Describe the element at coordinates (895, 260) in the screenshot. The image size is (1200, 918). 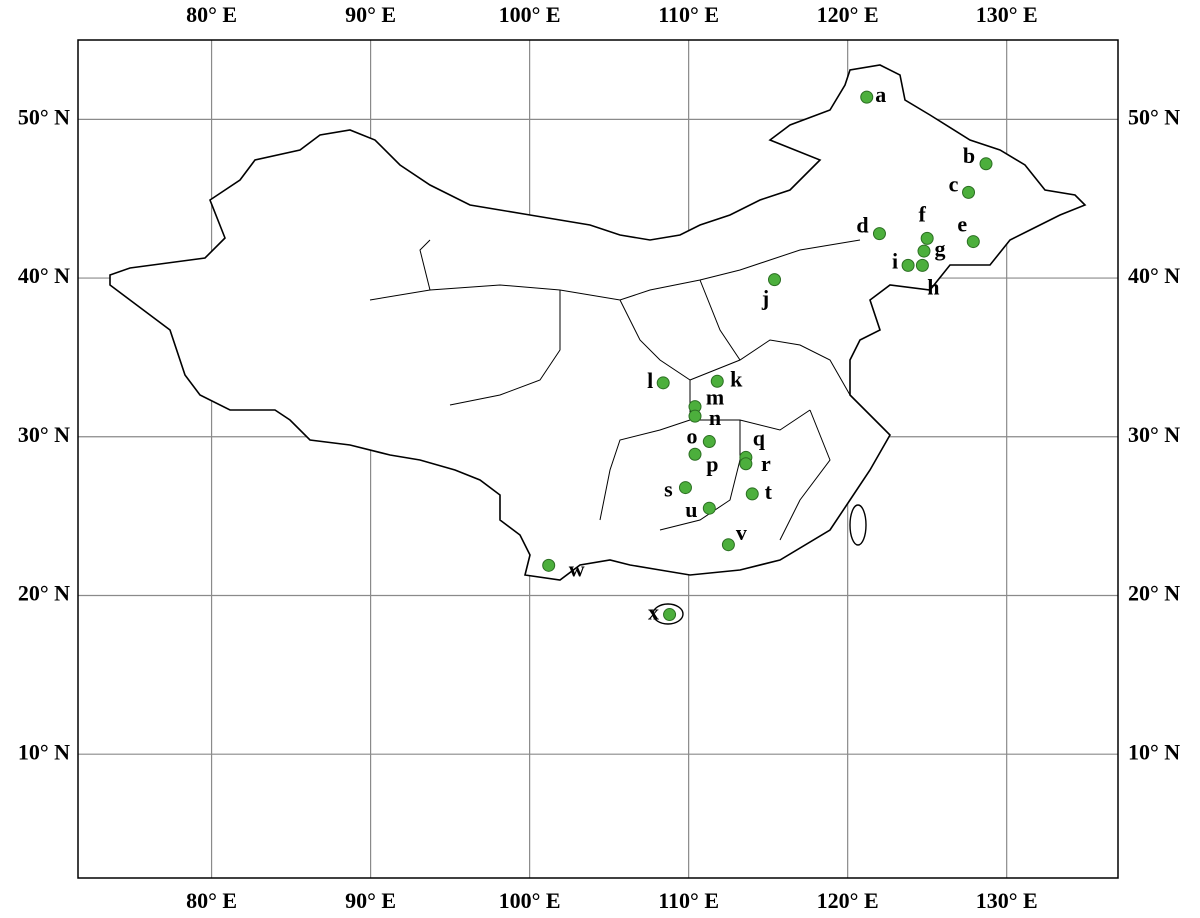
I see `site-label: i` at that location.